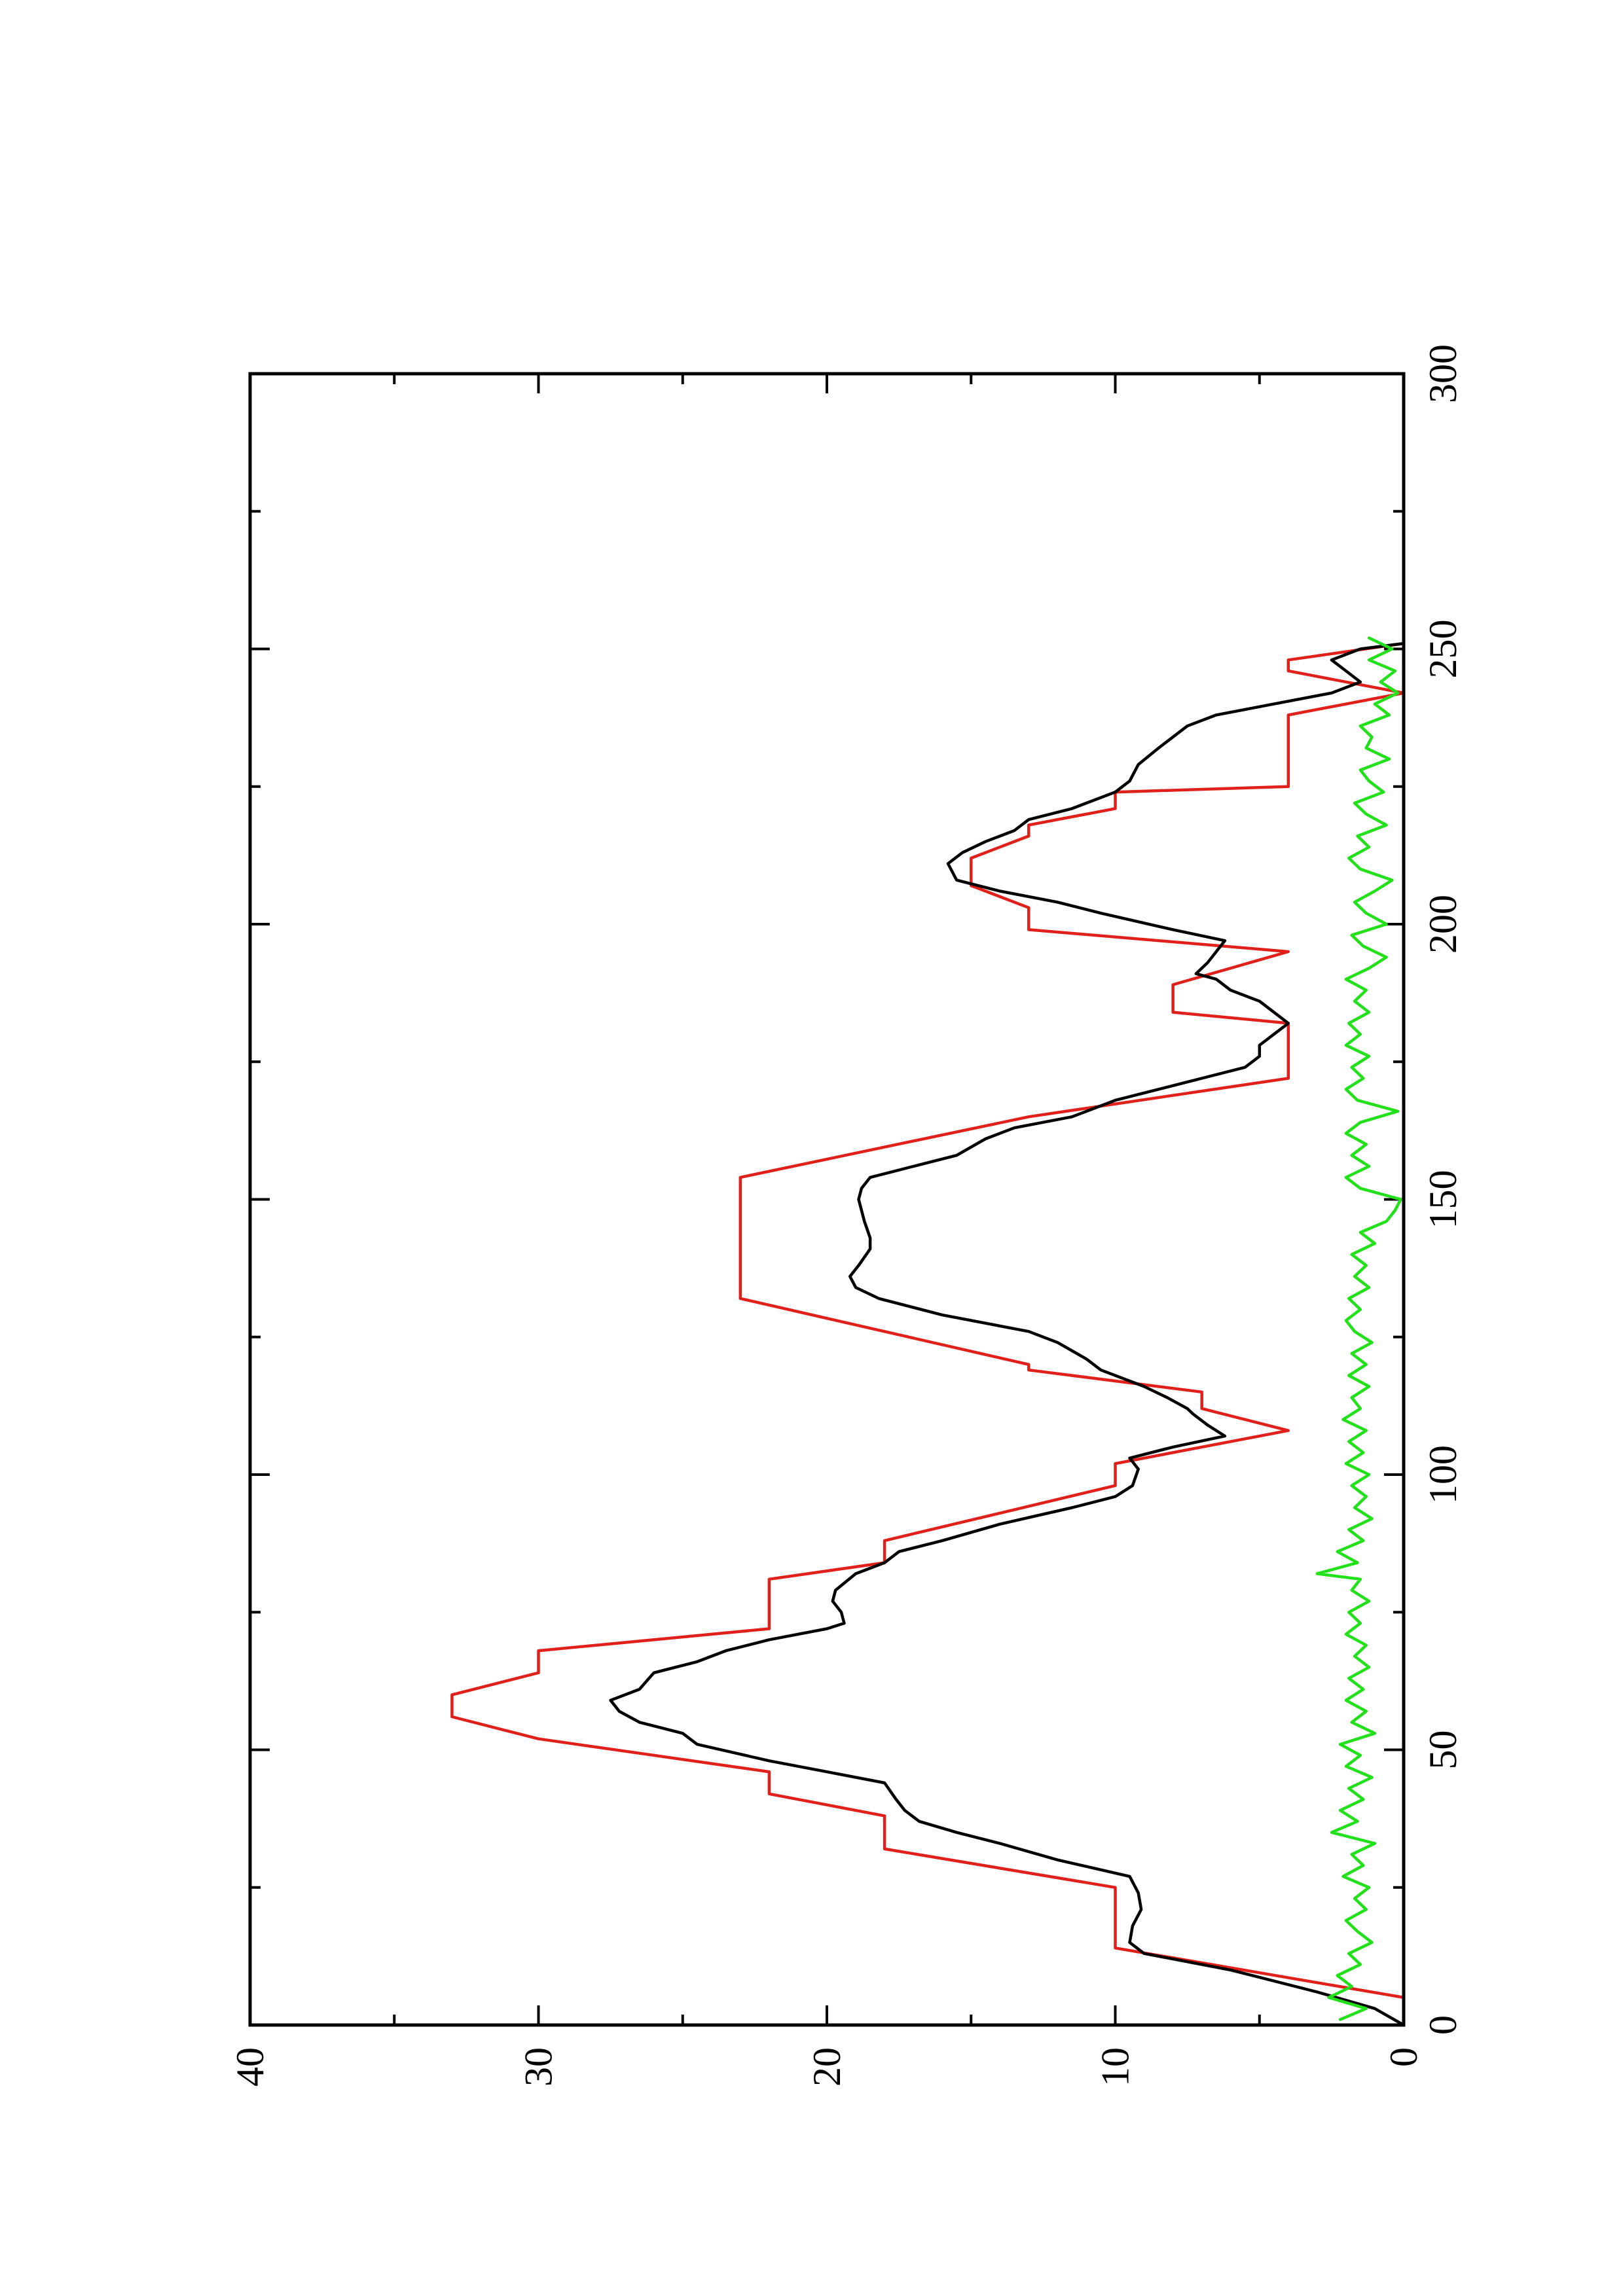  I want to click on x-tick-label: 150, so click(1443, 1199).